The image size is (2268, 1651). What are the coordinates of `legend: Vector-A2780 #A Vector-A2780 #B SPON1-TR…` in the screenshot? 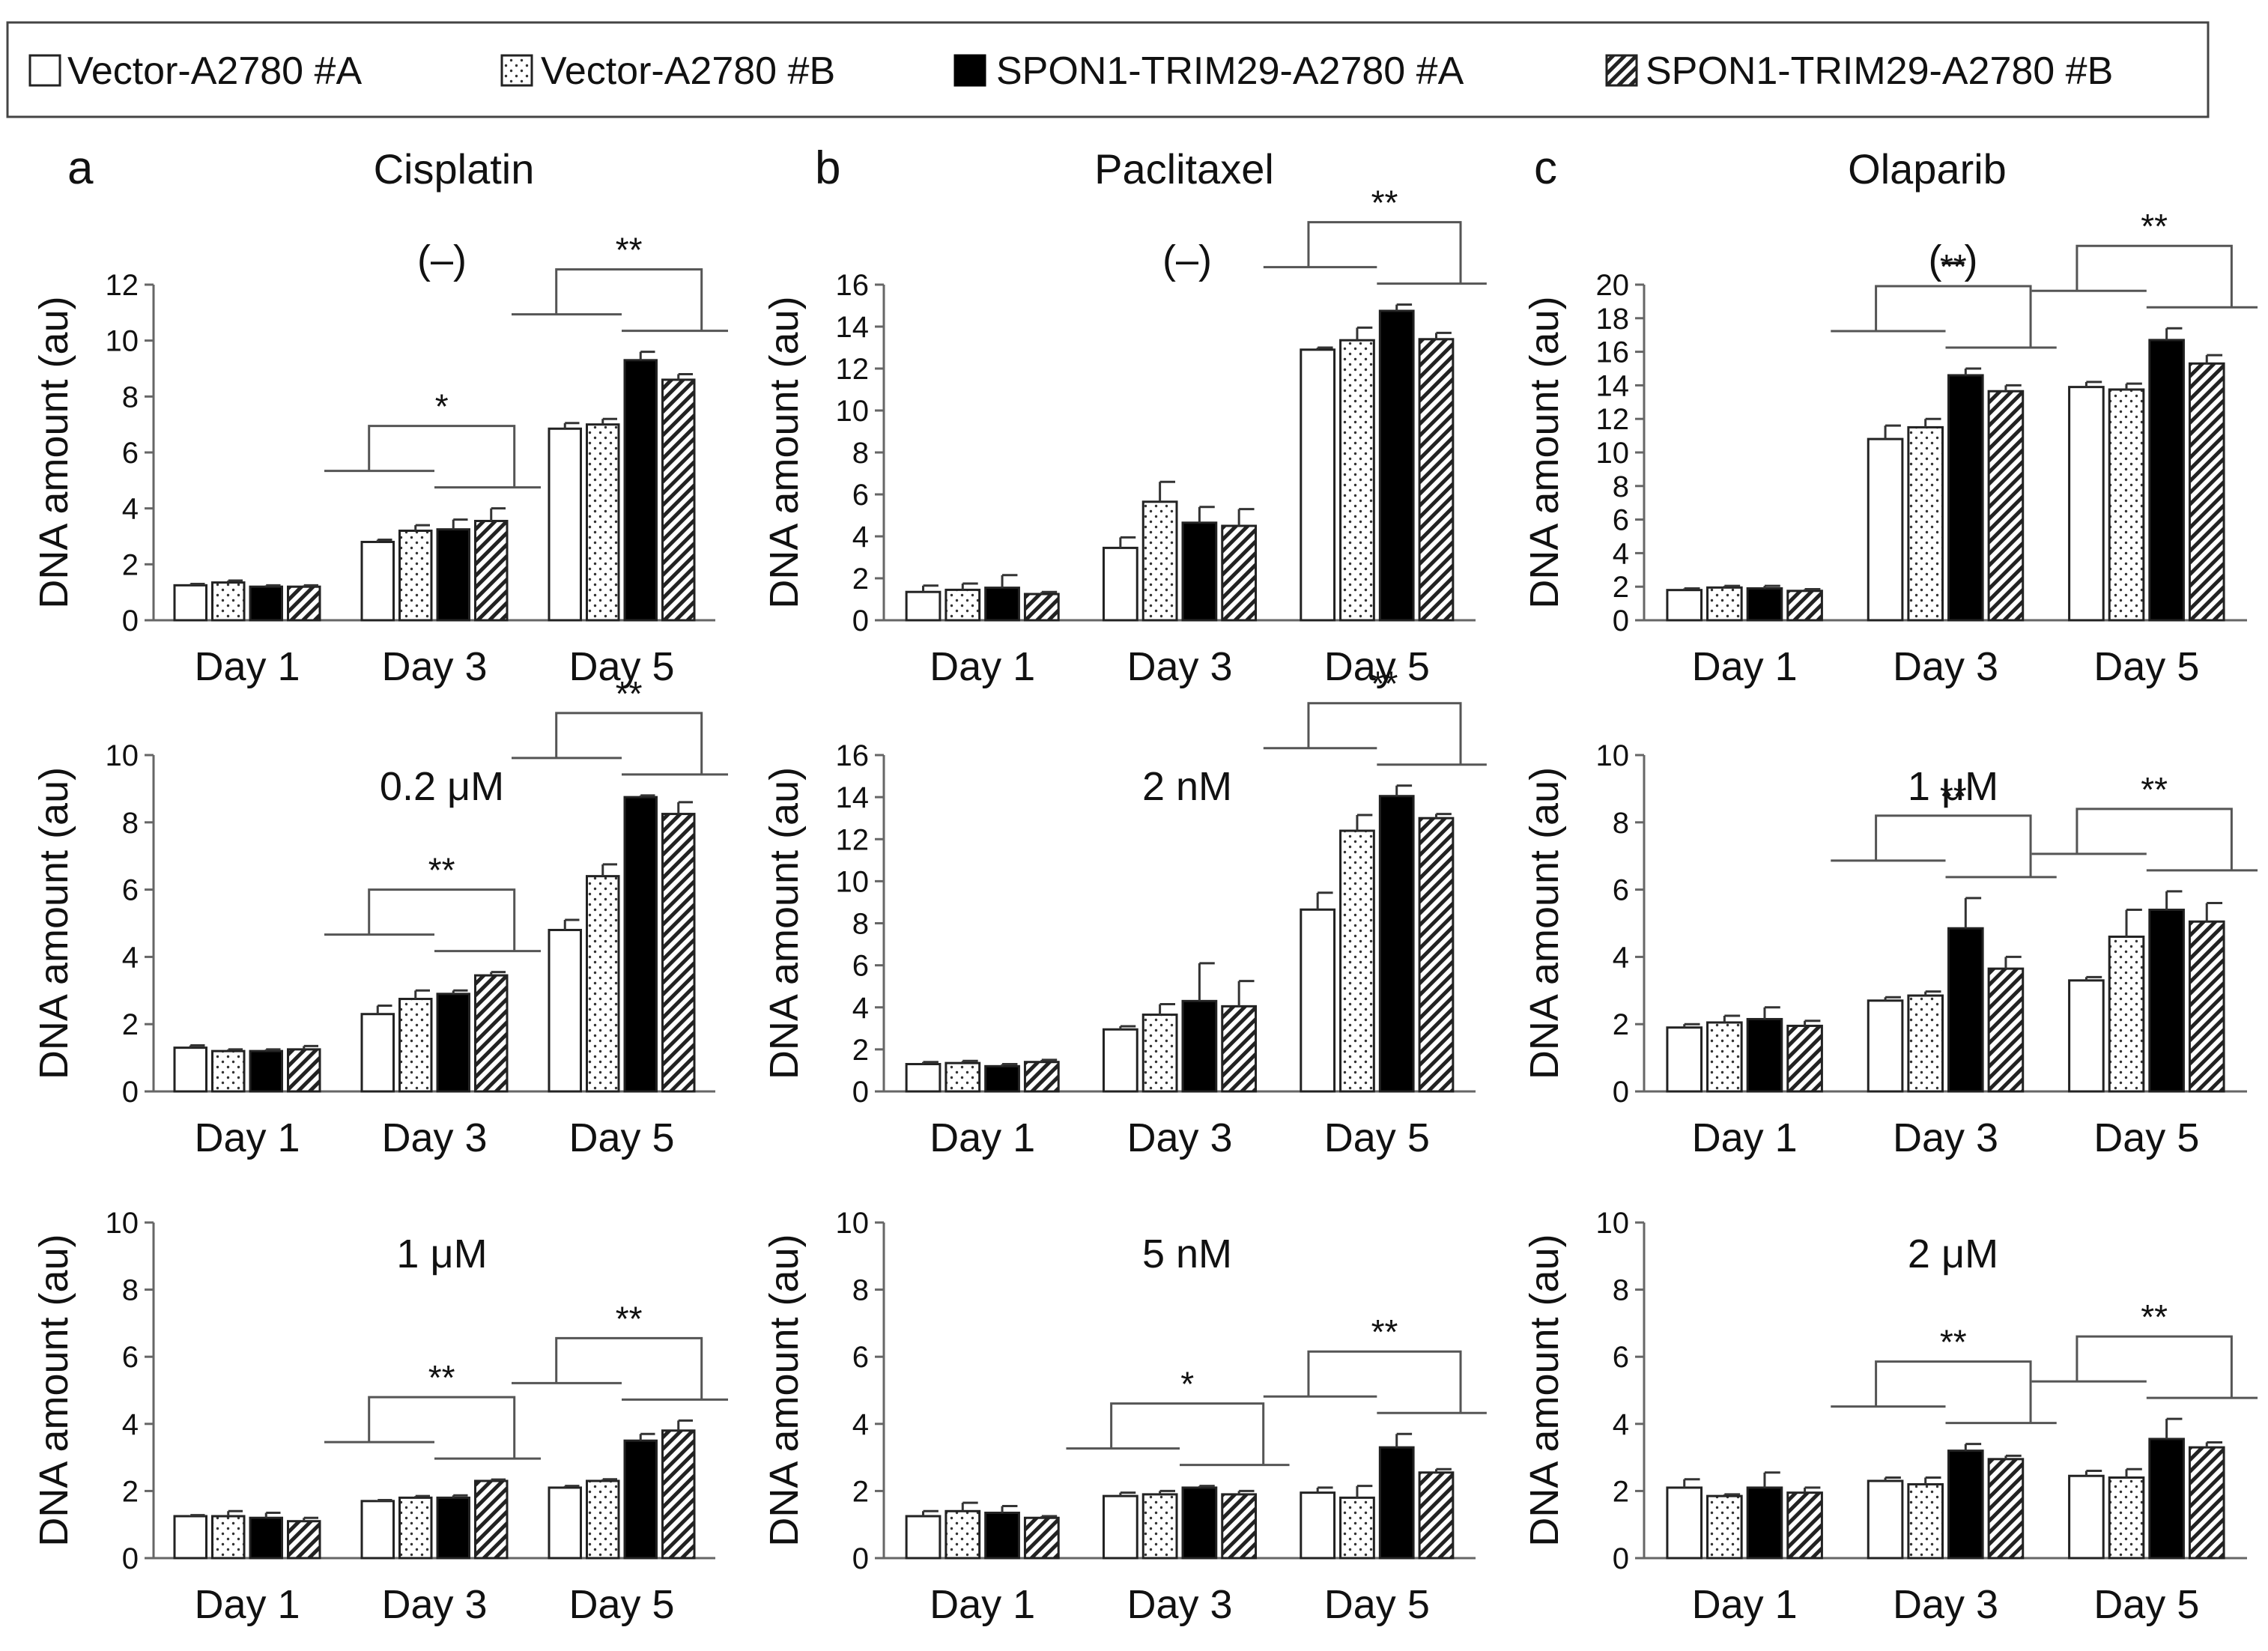 It's located at (1108, 69).